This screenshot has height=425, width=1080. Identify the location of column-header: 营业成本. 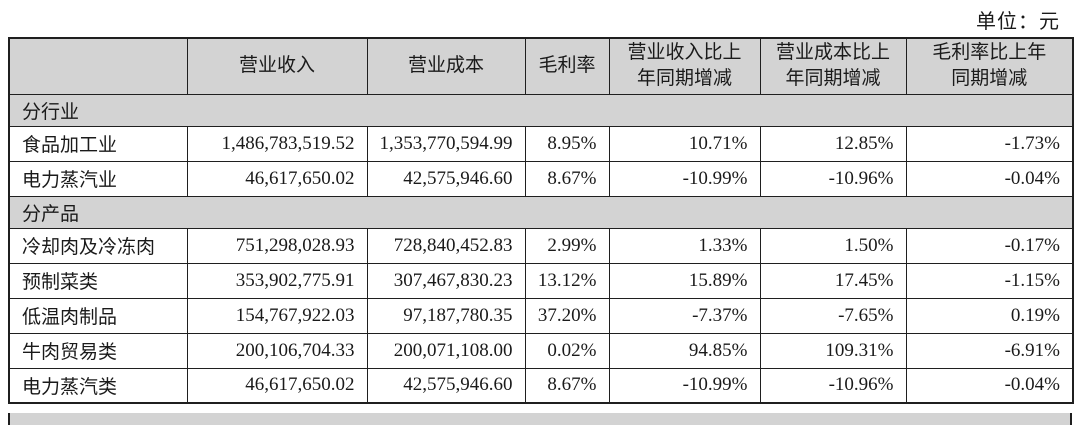
(446, 66).